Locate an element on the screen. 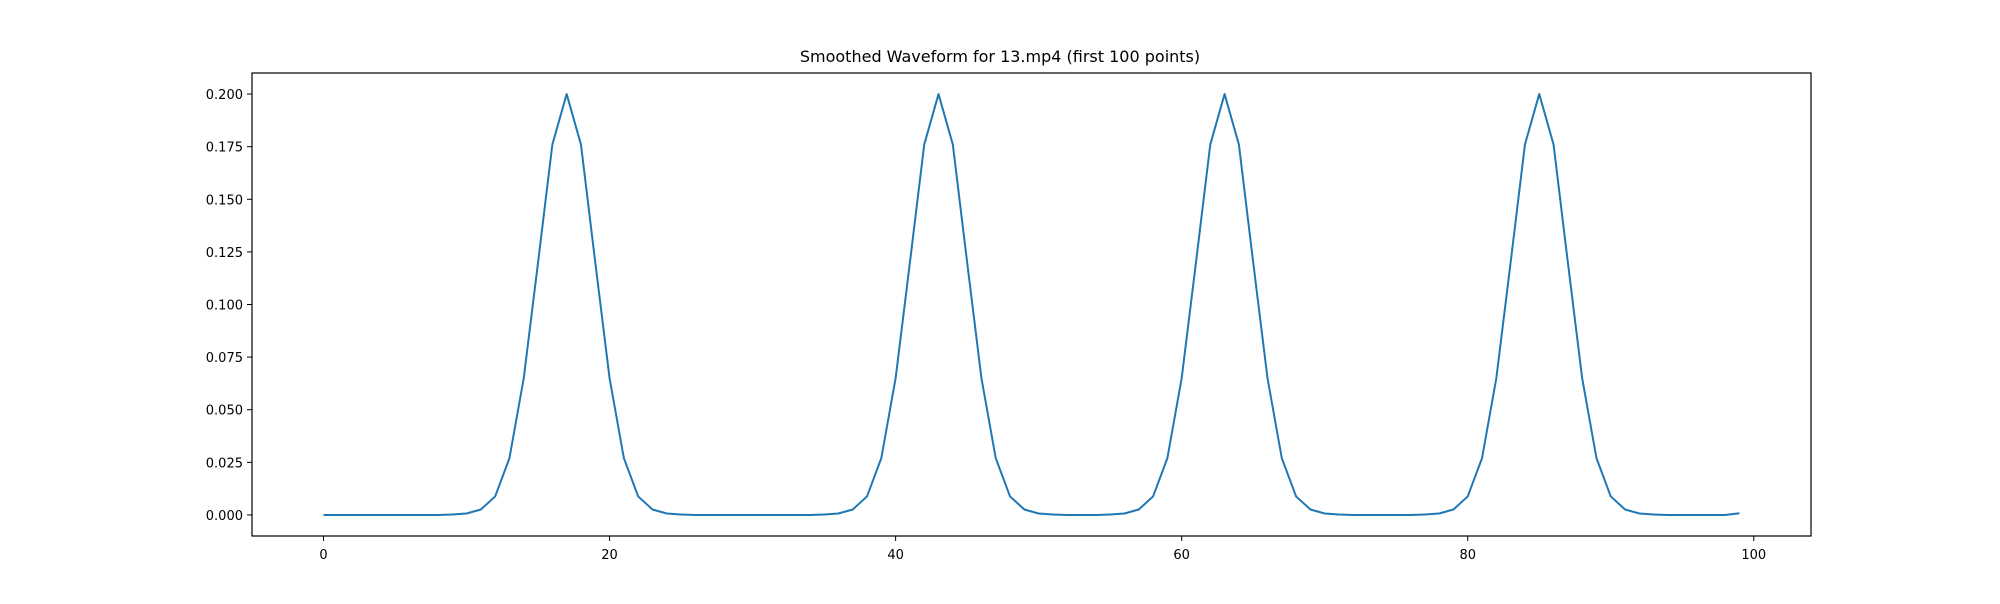 This screenshot has width=2000, height=604. x-tick-label: 80 is located at coordinates (1467, 555).